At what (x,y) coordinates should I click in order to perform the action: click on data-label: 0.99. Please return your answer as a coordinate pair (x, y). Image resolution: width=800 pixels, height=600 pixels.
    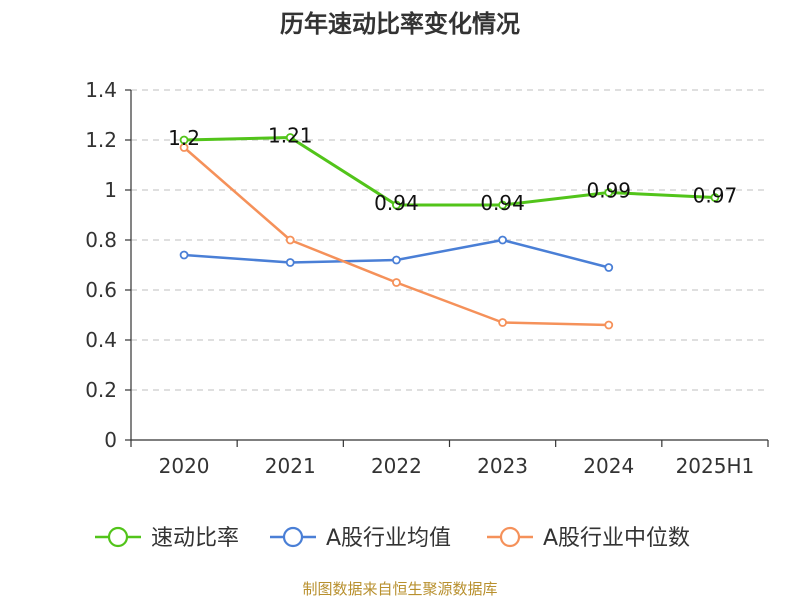
    Looking at the image, I should click on (608, 191).